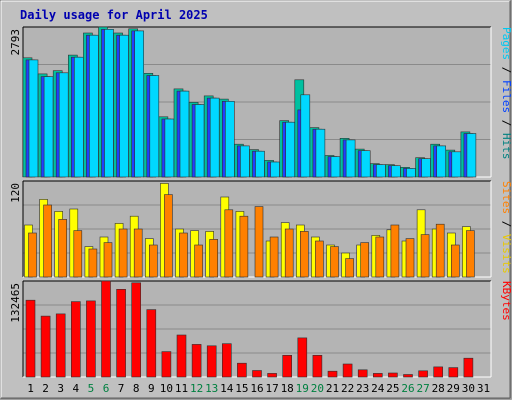 The image size is (512, 400). What do you see at coordinates (227, 388) in the screenshot?
I see `x-tick-label-day-14: 14` at bounding box center [227, 388].